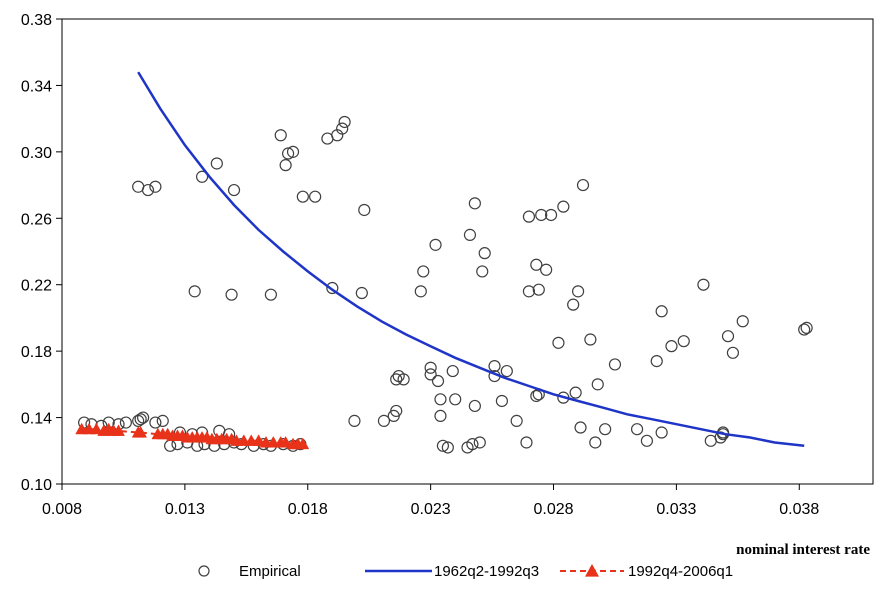 Image resolution: width=874 pixels, height=594 pixels. What do you see at coordinates (799, 509) in the screenshot?
I see `x-tick-label: 0.038` at bounding box center [799, 509].